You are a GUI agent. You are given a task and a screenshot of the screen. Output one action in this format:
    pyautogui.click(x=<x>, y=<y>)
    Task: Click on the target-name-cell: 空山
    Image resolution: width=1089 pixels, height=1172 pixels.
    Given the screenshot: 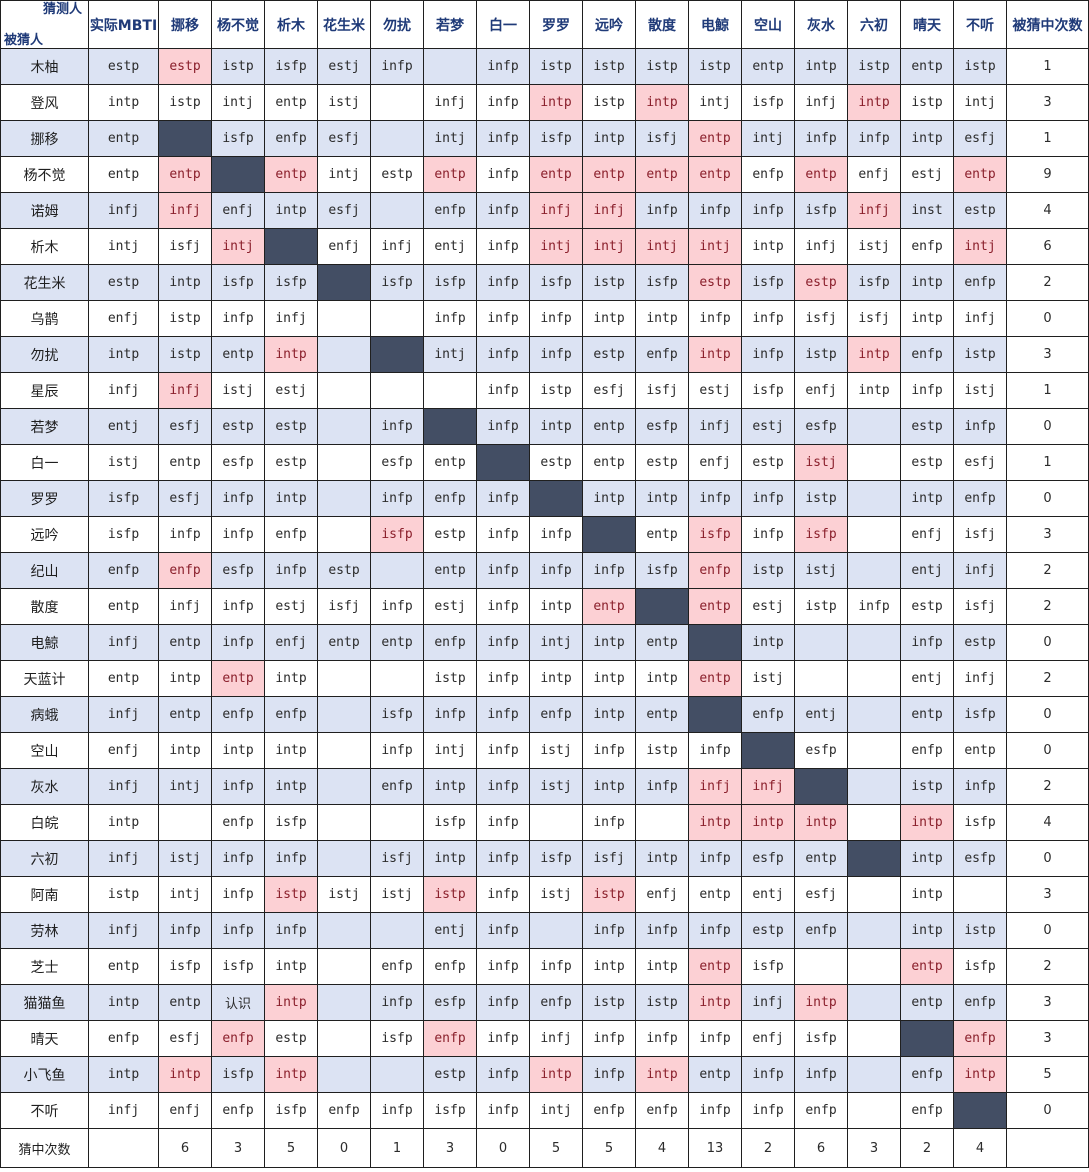 What is the action you would take?
    pyautogui.click(x=44, y=750)
    